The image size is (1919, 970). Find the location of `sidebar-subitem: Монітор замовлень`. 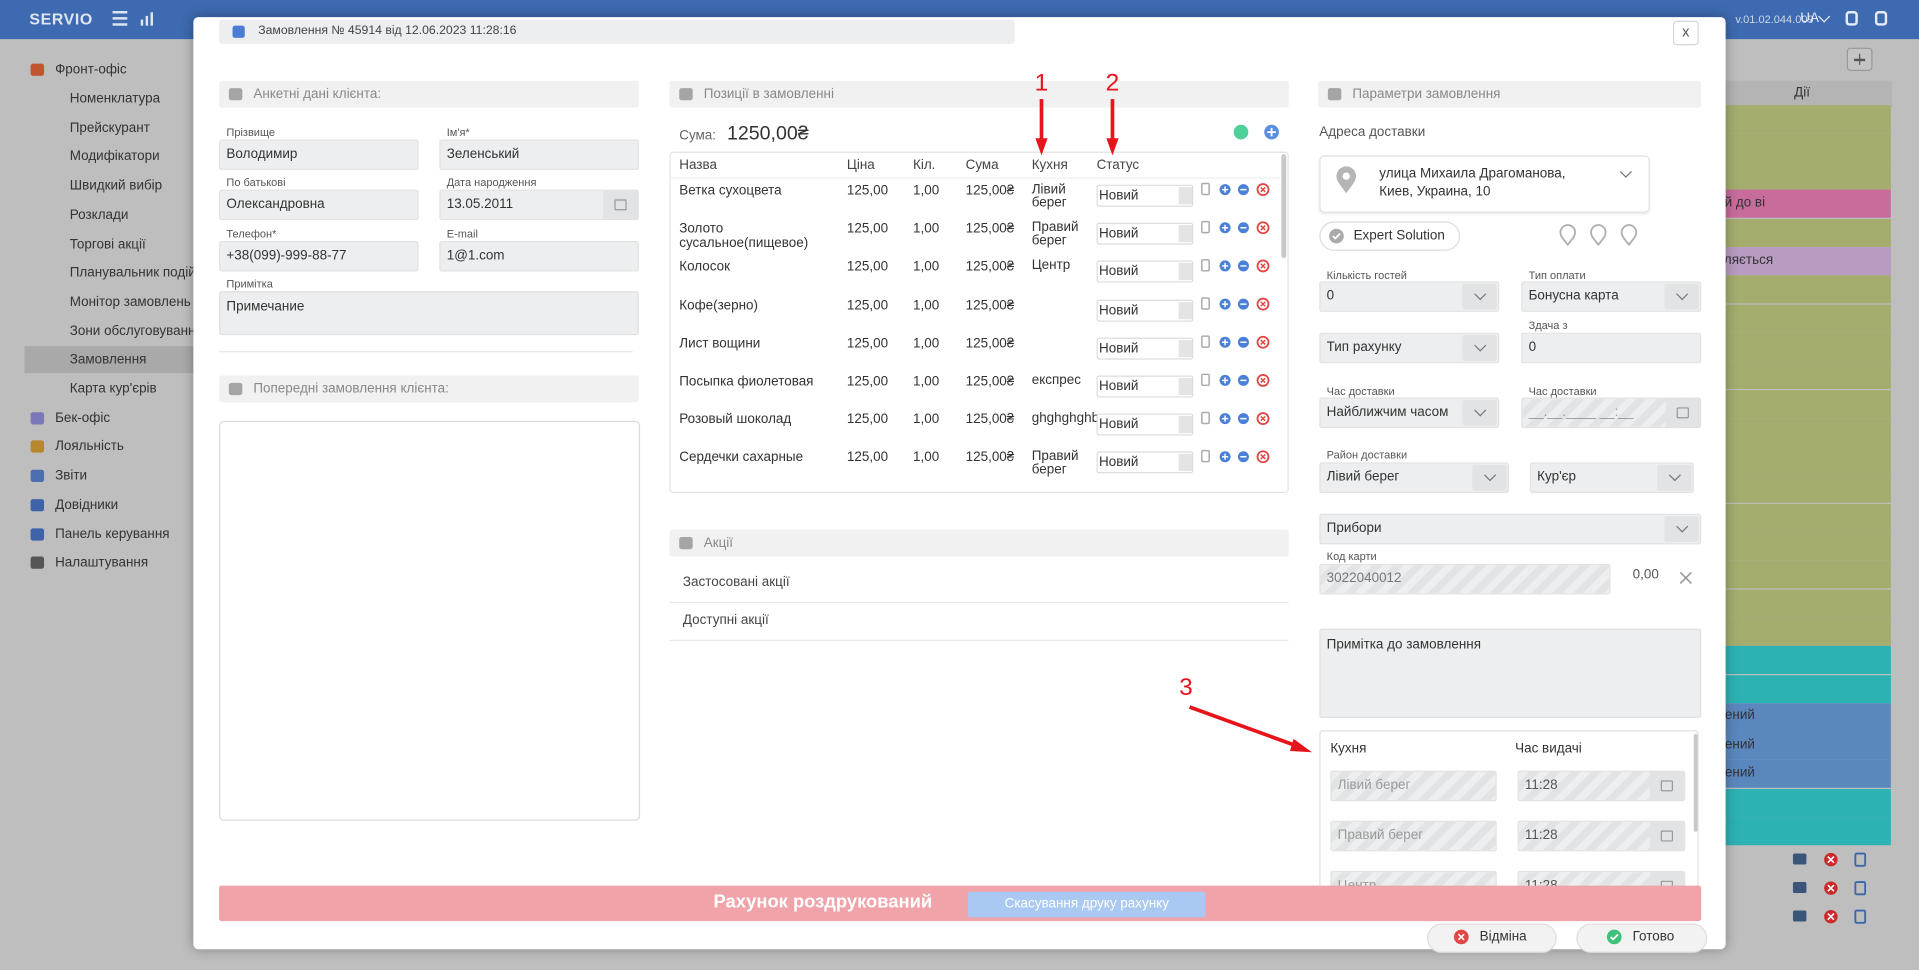

sidebar-subitem: Монітор замовлень is located at coordinates (130, 302).